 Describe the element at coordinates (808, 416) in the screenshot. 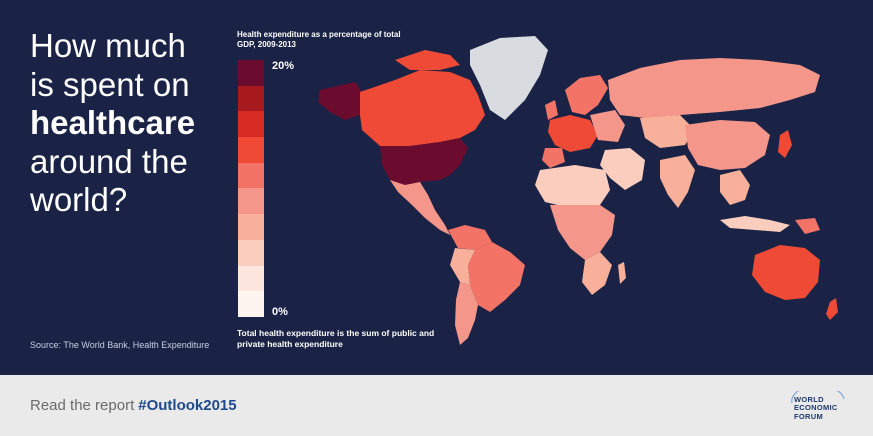

I see `wef-logo-line3: FORUM` at that location.